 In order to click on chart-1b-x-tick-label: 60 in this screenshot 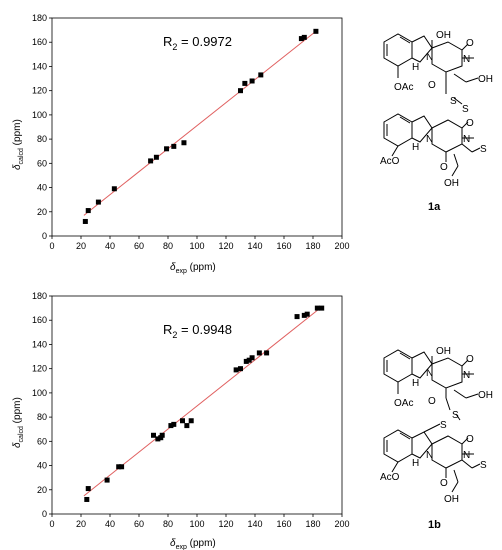, I will do `click(139, 524)`.